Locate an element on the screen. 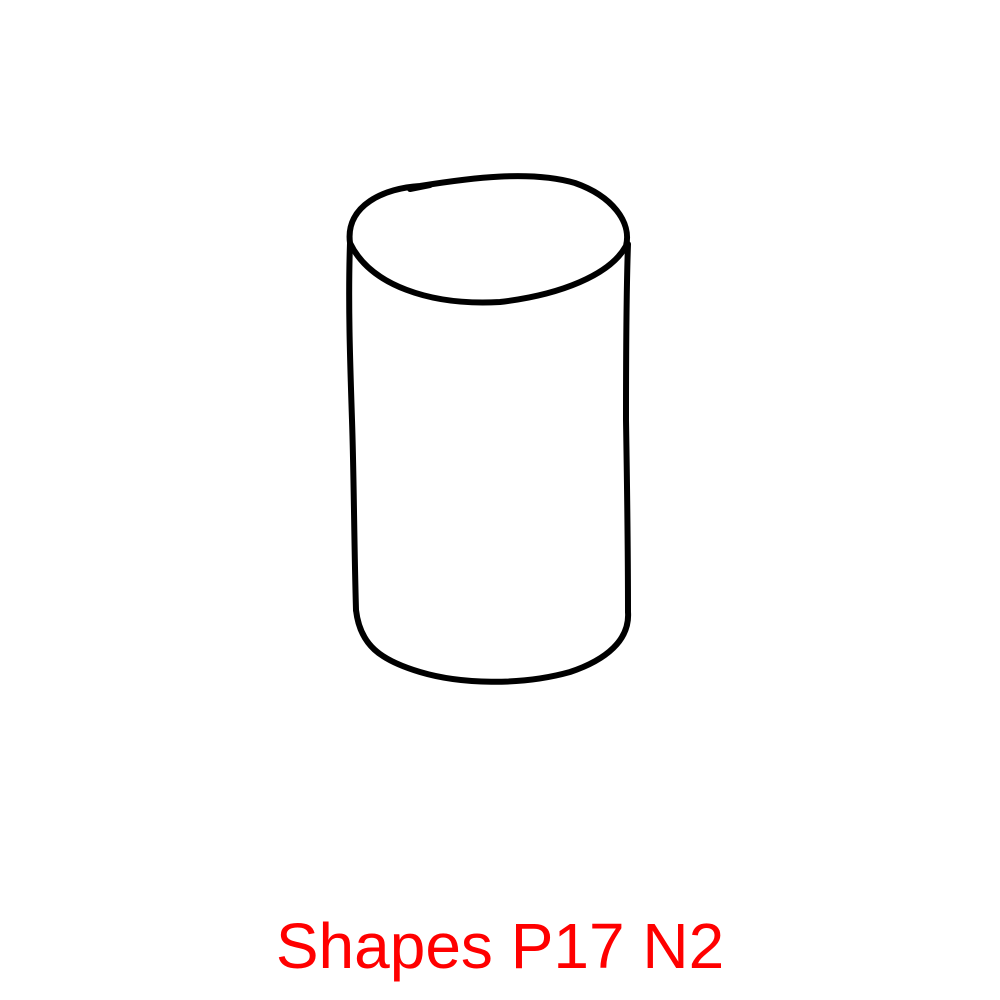 The width and height of the screenshot is (1000, 1000). caption-label: Shapes P17 N2 is located at coordinates (500, 946).